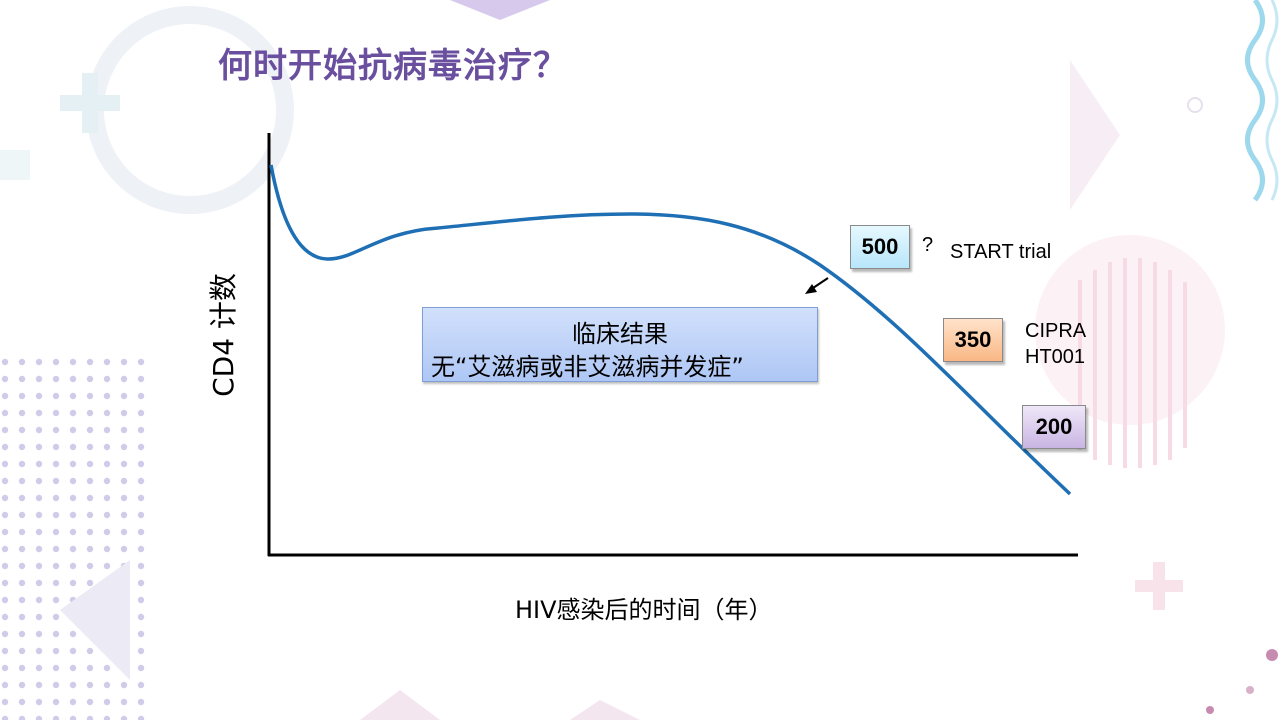 This screenshot has width=1280, height=720. Describe the element at coordinates (1055, 357) in the screenshot. I see `cipra-trial-label-line2: HT001` at that location.